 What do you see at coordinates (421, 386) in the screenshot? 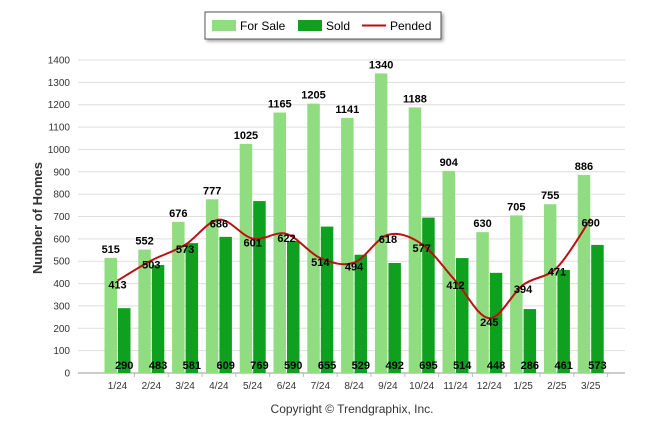
I see `x-tick-label: 10/24` at bounding box center [421, 386].